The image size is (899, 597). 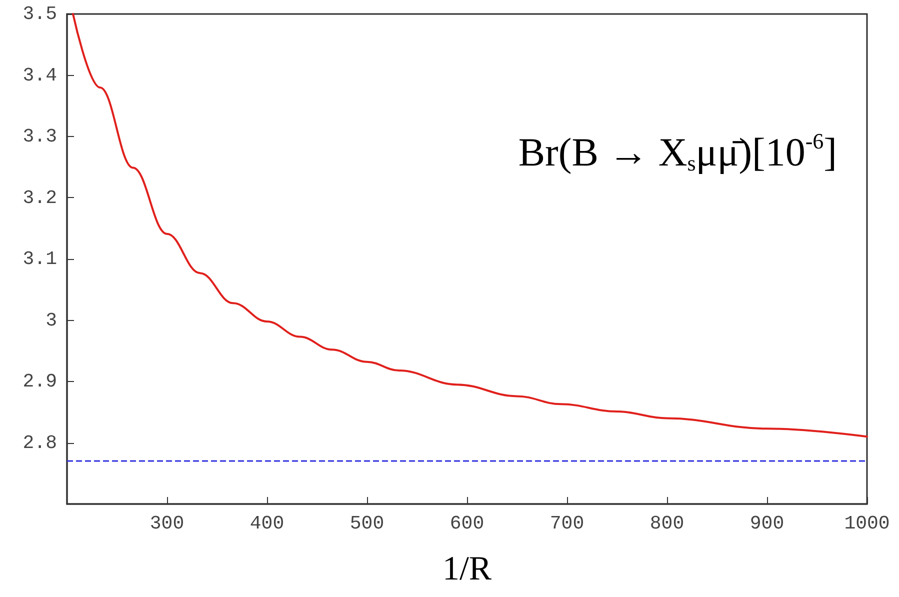 I want to click on x-tick-label: 1000, so click(x=867, y=523).